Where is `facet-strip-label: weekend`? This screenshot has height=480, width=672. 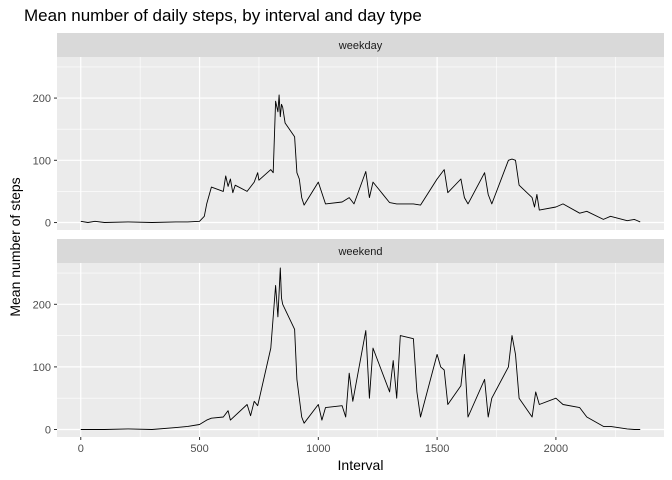 facet-strip-label: weekend is located at coordinates (359, 252).